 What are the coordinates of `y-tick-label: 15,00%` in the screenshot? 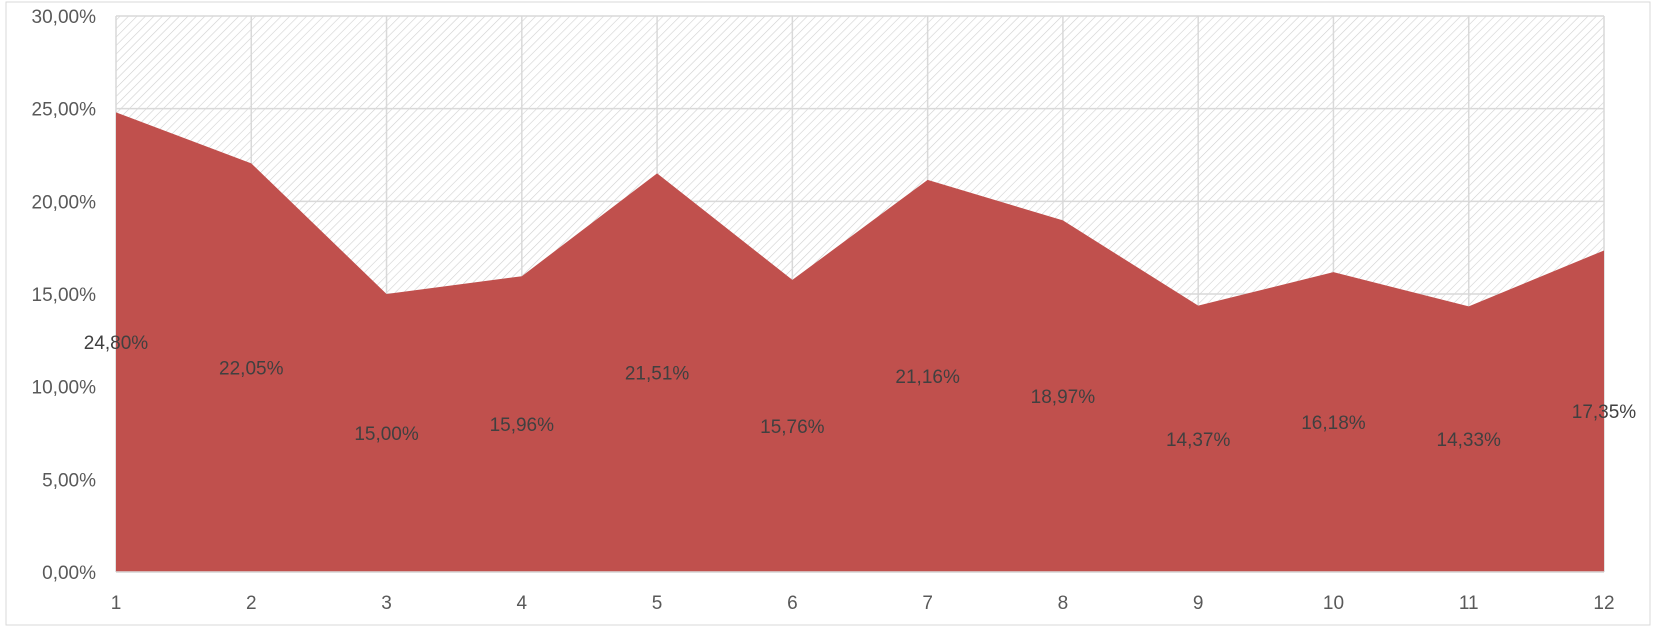 It's located at (64, 295).